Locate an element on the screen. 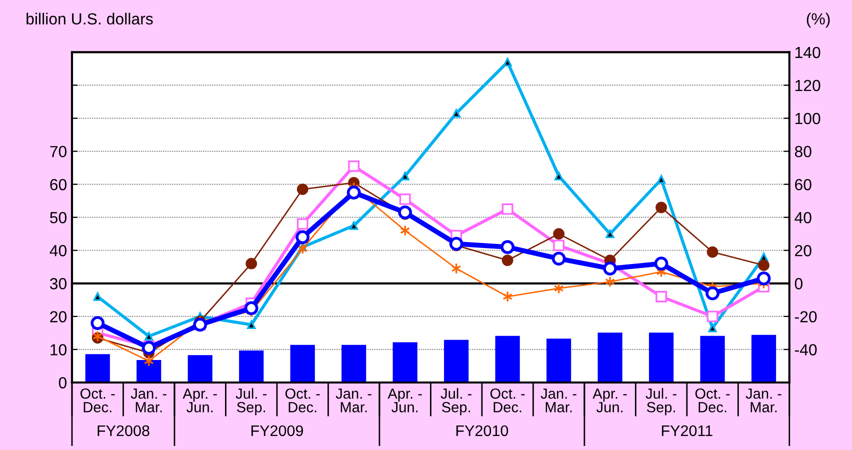  y2-tick-label: 120 is located at coordinates (807, 86).